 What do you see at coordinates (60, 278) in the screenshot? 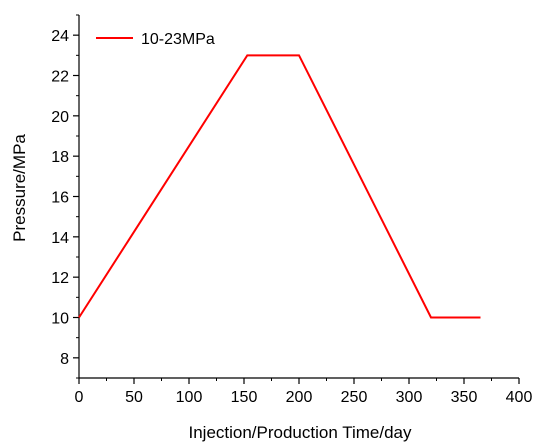
I see `y-tick-label: 12` at bounding box center [60, 278].